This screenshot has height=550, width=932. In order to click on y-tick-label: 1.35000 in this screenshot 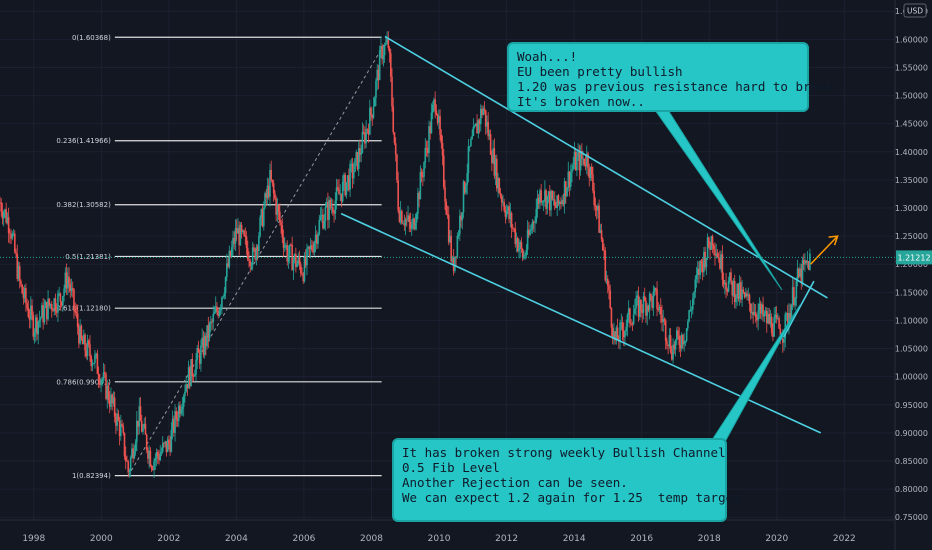, I will do `click(911, 180)`.